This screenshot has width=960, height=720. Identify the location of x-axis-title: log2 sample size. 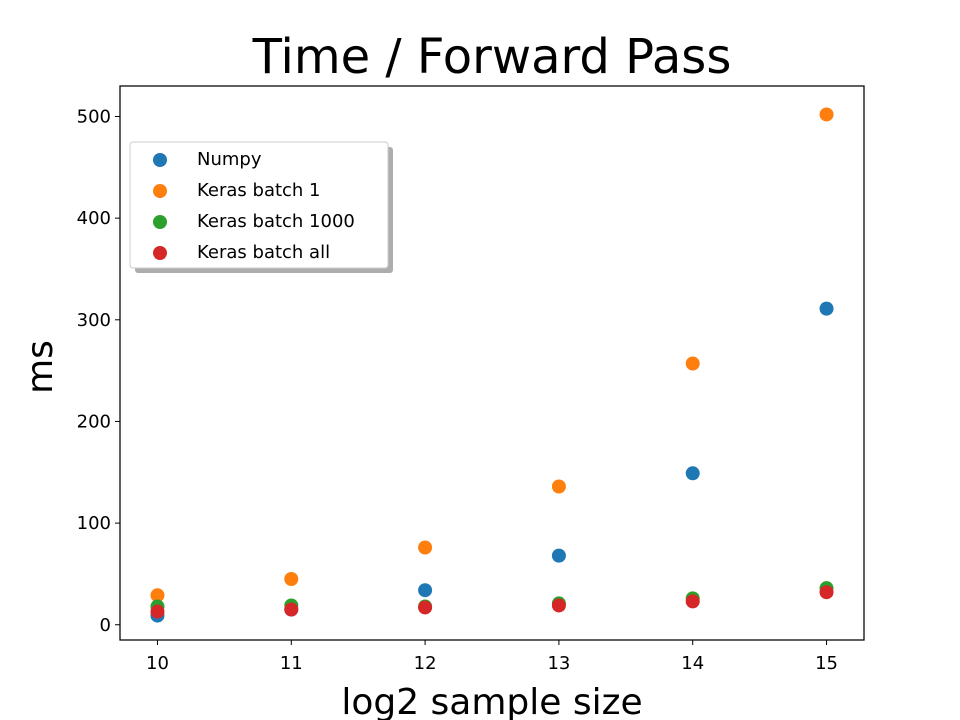
(491, 701).